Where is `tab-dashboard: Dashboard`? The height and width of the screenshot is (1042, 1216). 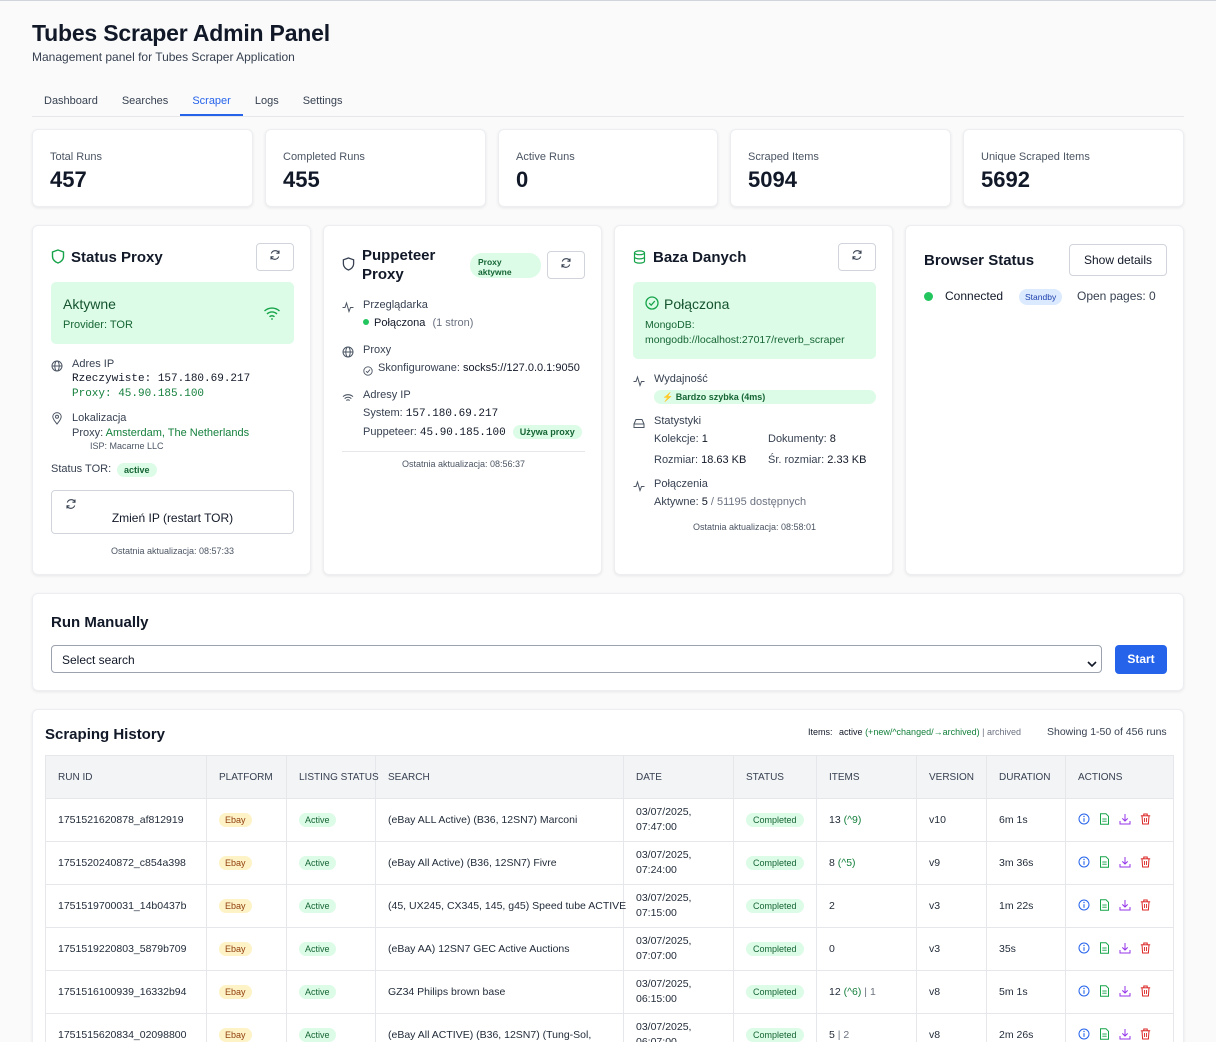
tab-dashboard: Dashboard is located at coordinates (71, 101).